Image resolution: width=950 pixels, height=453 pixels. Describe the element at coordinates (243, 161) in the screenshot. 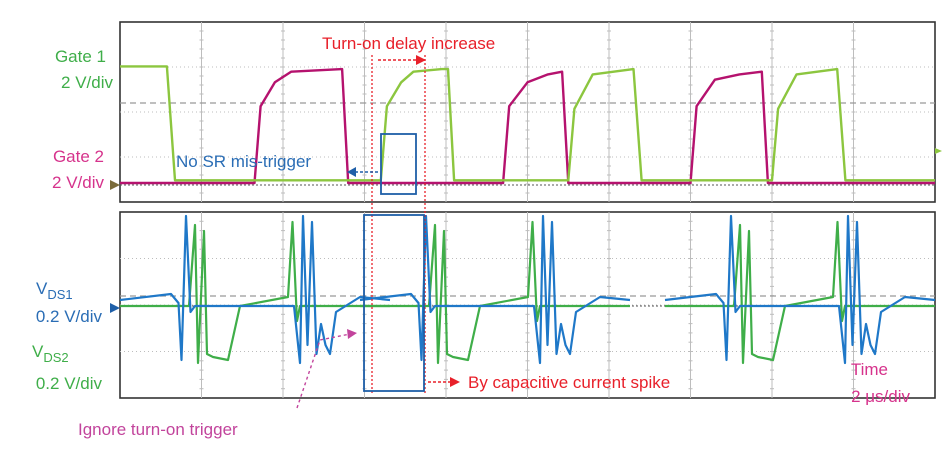

I see `no-sr-mistrigger-label: No SR mis-trigger` at that location.